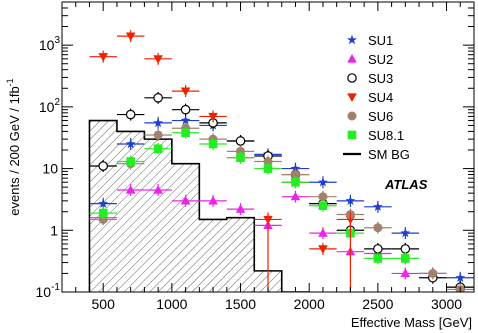 Image resolution: width=478 pixels, height=333 pixels. What do you see at coordinates (411, 322) in the screenshot?
I see `x-axis-title: Effective Mass [GeV]` at bounding box center [411, 322].